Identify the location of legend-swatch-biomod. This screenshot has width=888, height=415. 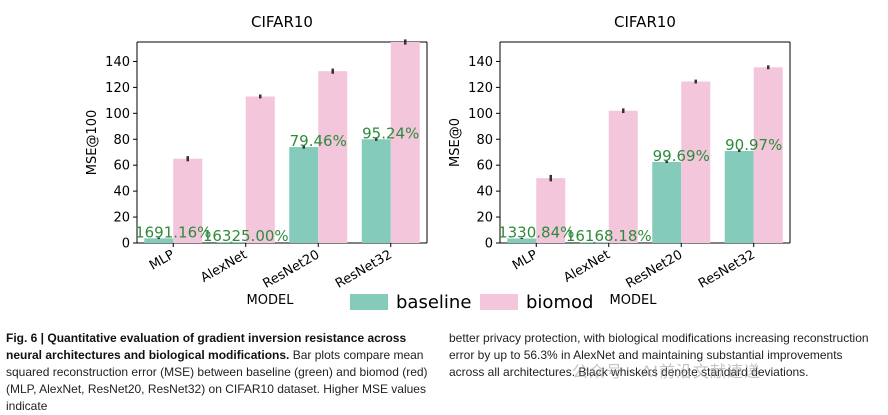
(499, 302).